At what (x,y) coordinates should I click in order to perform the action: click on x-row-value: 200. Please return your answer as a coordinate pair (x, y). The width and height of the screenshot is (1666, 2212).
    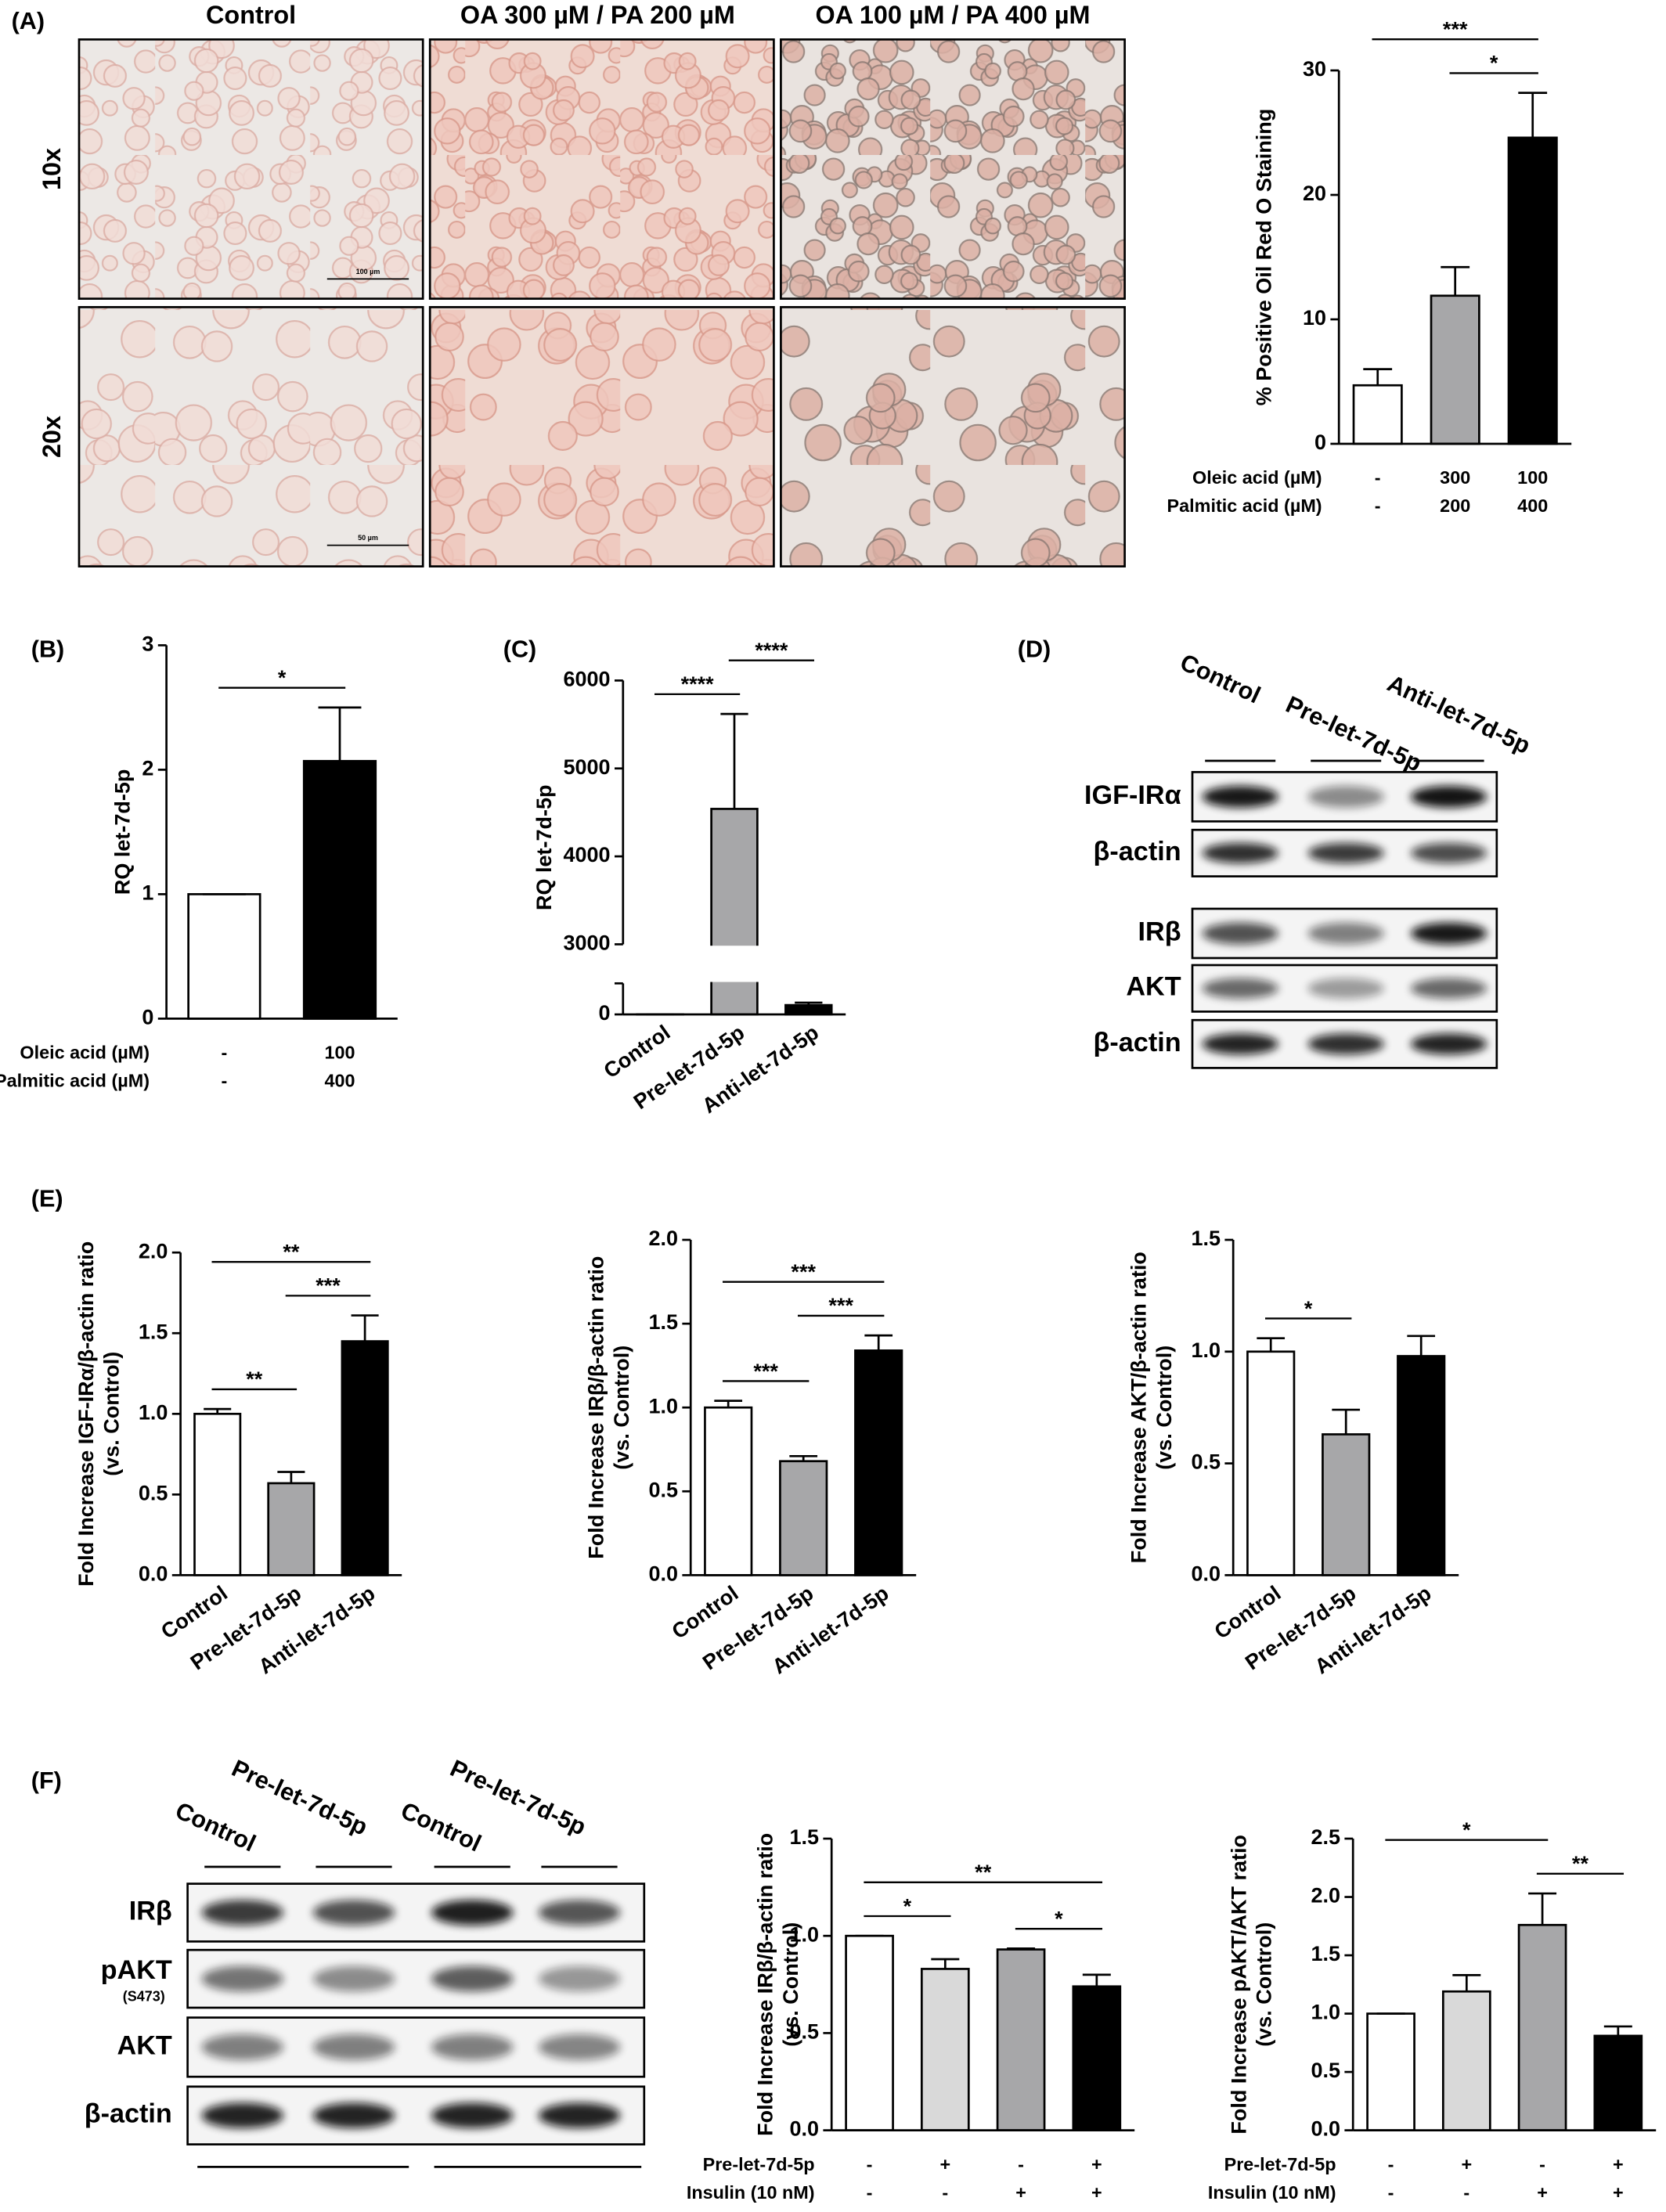
    Looking at the image, I should click on (1455, 505).